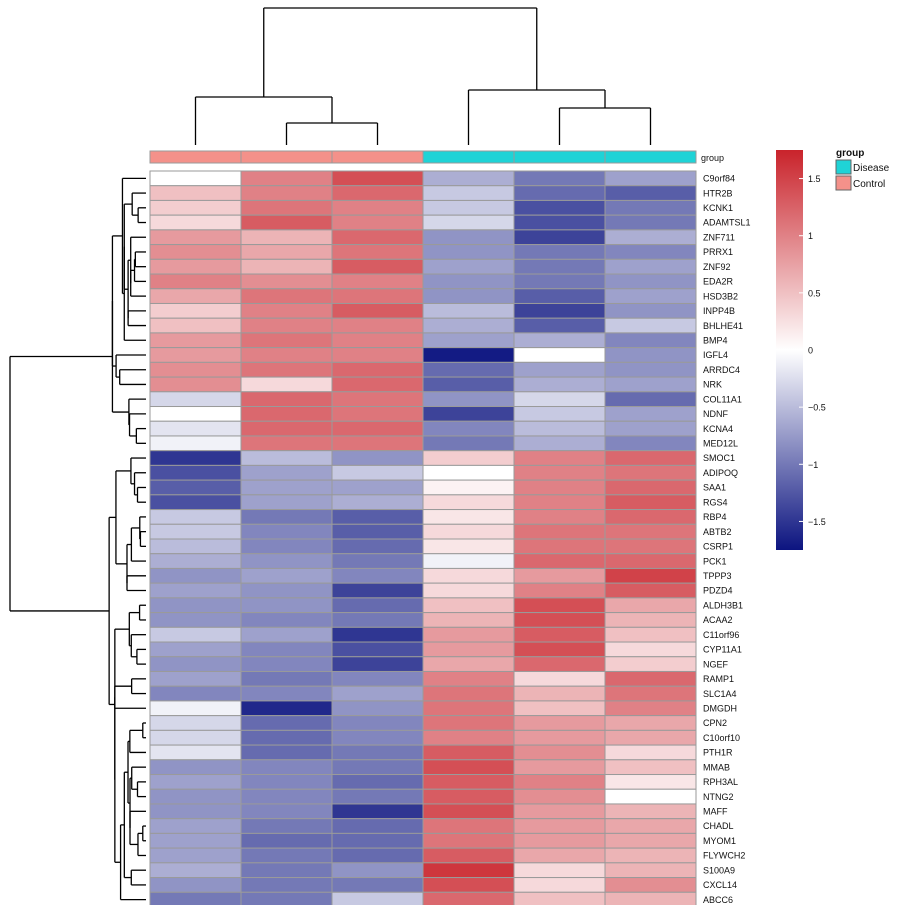 The image size is (900, 905). What do you see at coordinates (719, 237) in the screenshot?
I see `gene-label: ZNF711` at bounding box center [719, 237].